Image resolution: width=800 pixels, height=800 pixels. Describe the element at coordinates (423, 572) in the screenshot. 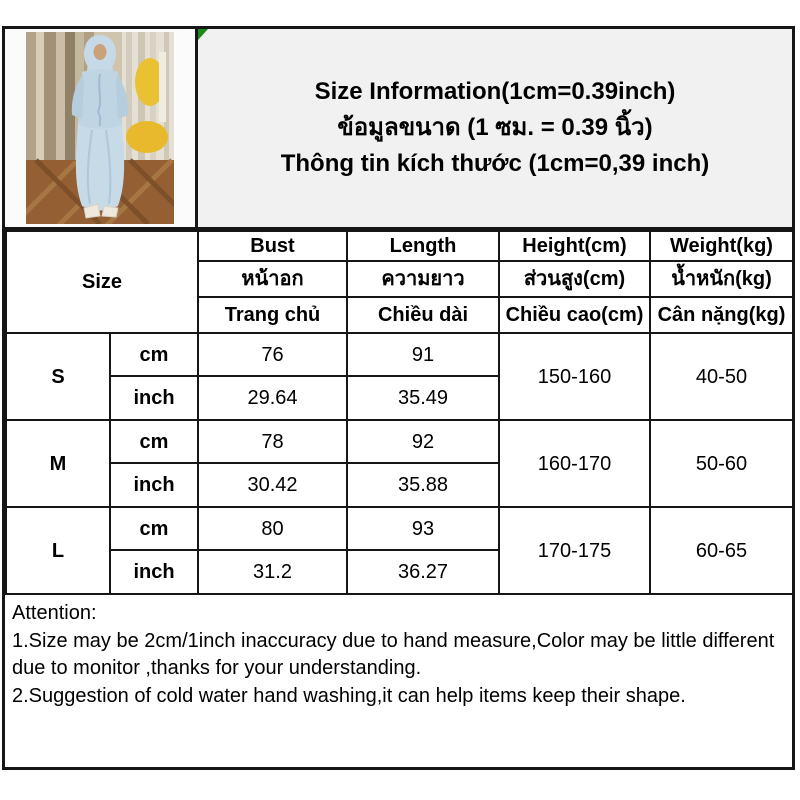

I see `length-inch-l: 36.27` at that location.